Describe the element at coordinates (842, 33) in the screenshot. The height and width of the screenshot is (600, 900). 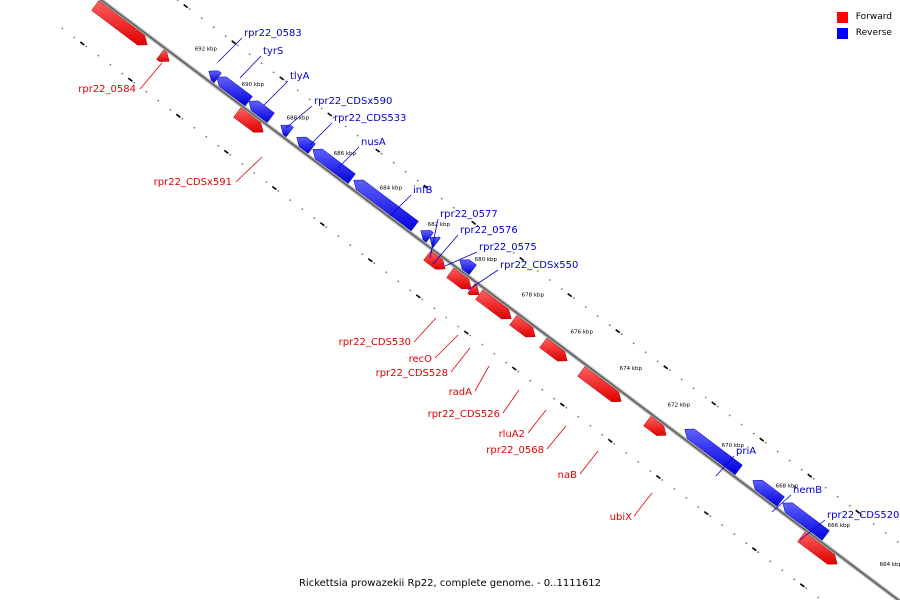
I see `reverse-swatch` at that location.